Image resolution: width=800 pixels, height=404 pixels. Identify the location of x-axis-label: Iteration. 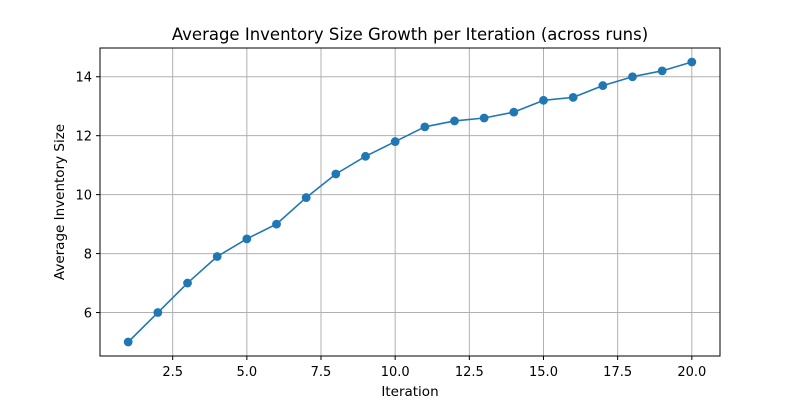
(409, 392).